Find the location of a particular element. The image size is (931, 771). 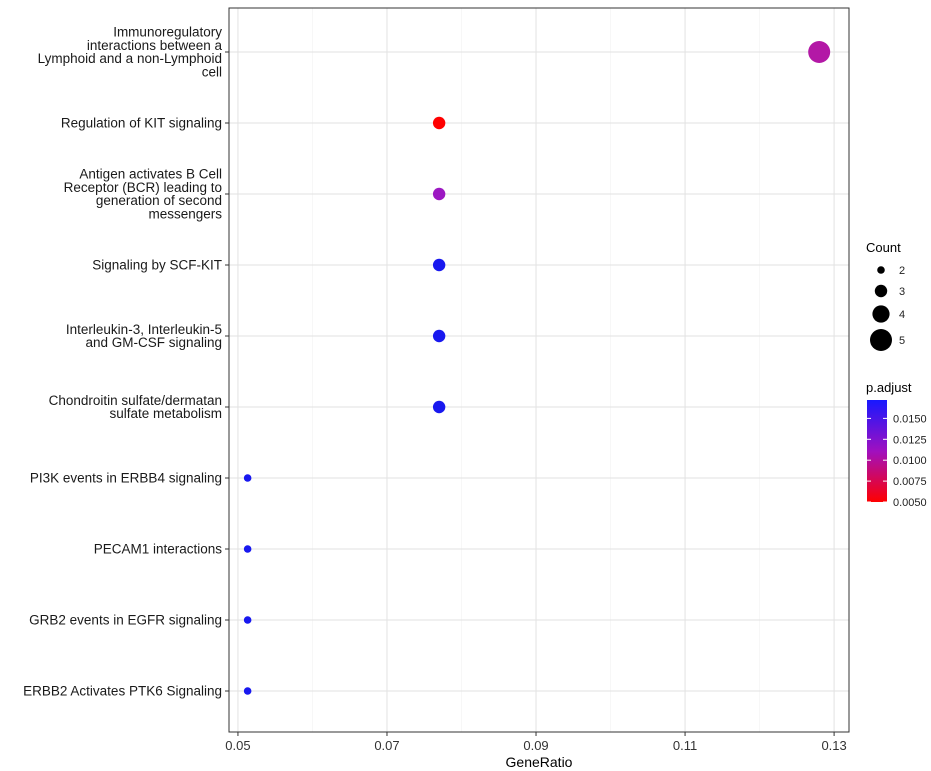

colorbar-label: 0.0050 is located at coordinates (910, 503).